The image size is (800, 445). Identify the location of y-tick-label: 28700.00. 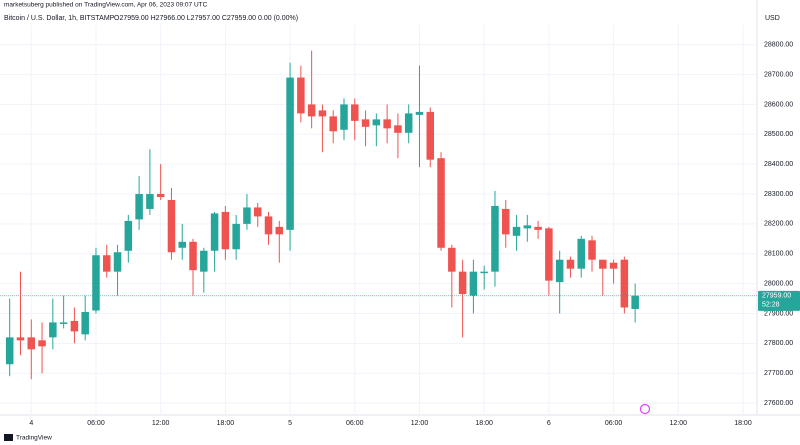
(778, 74).